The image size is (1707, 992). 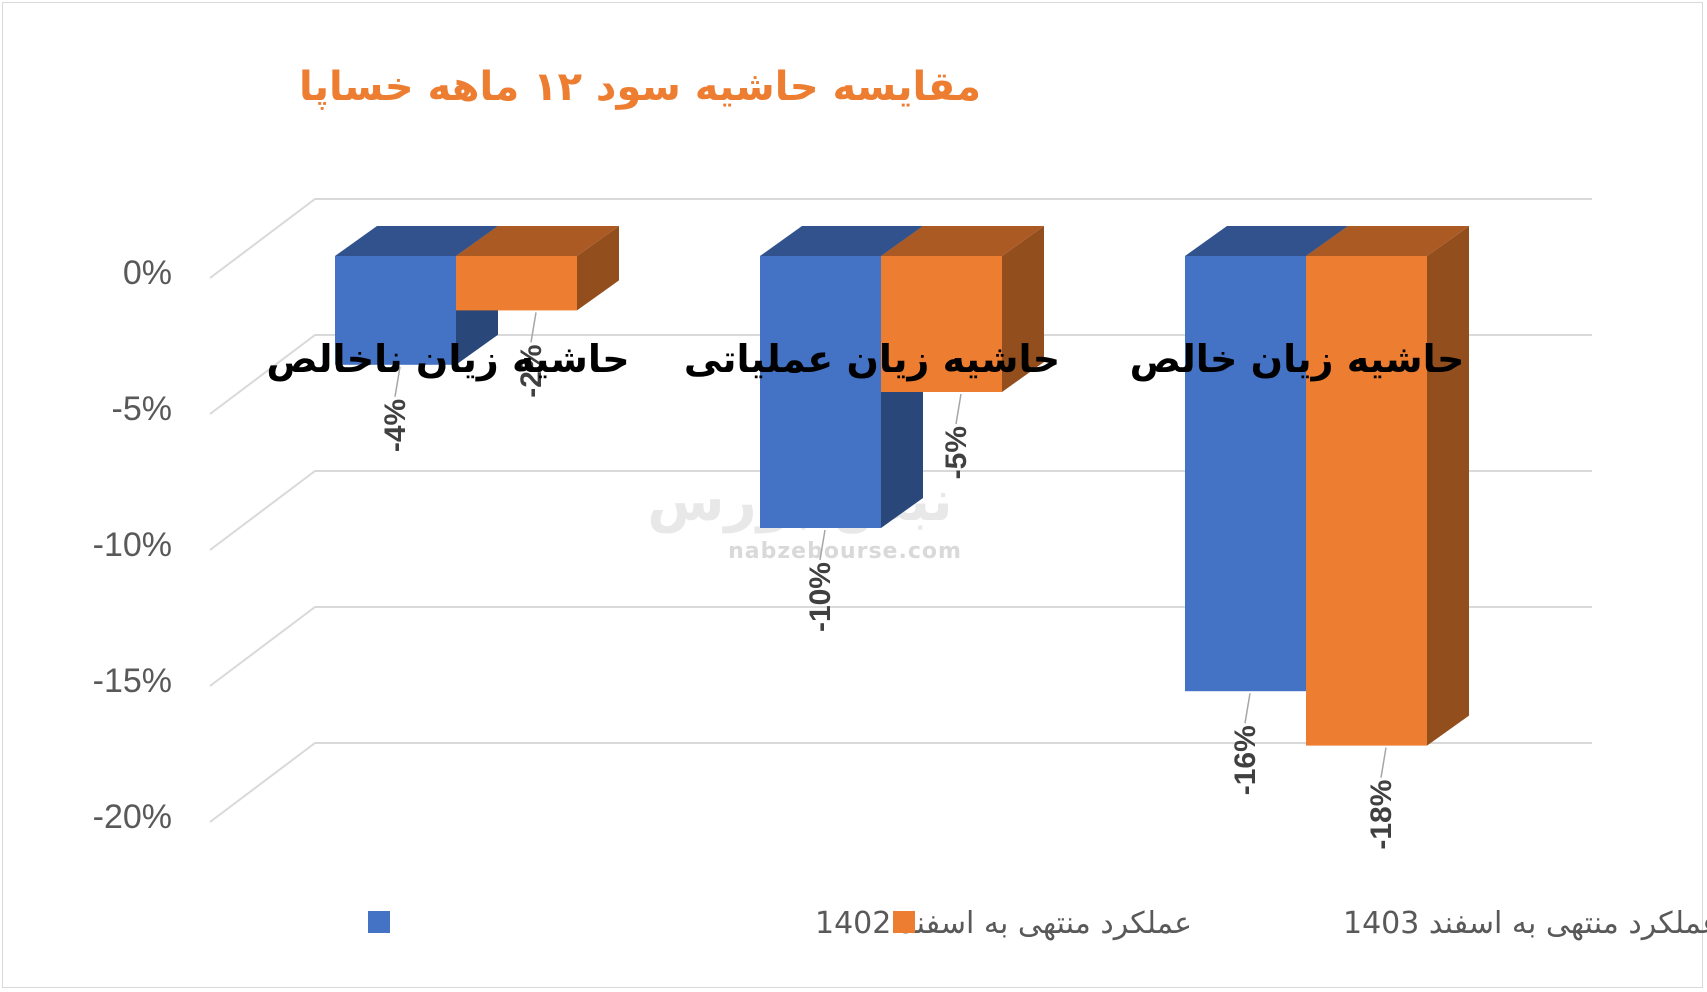 I want to click on data-label: -18%, so click(x=1381, y=815).